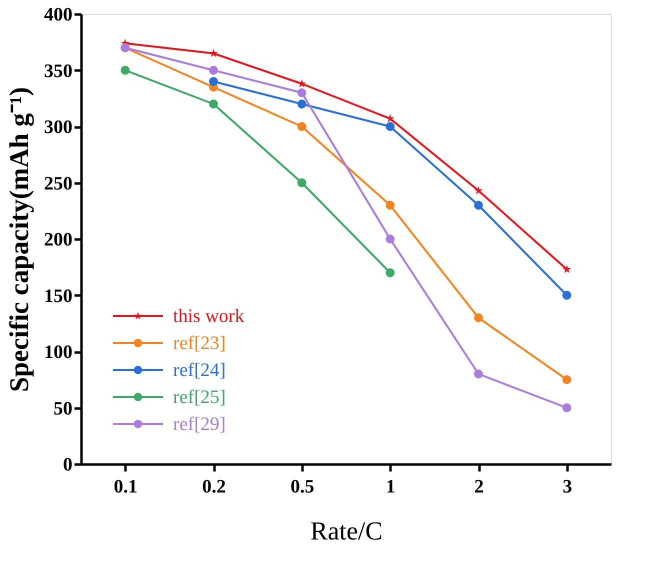 The width and height of the screenshot is (665, 571). I want to click on y-tick-label: 250, so click(58, 183).